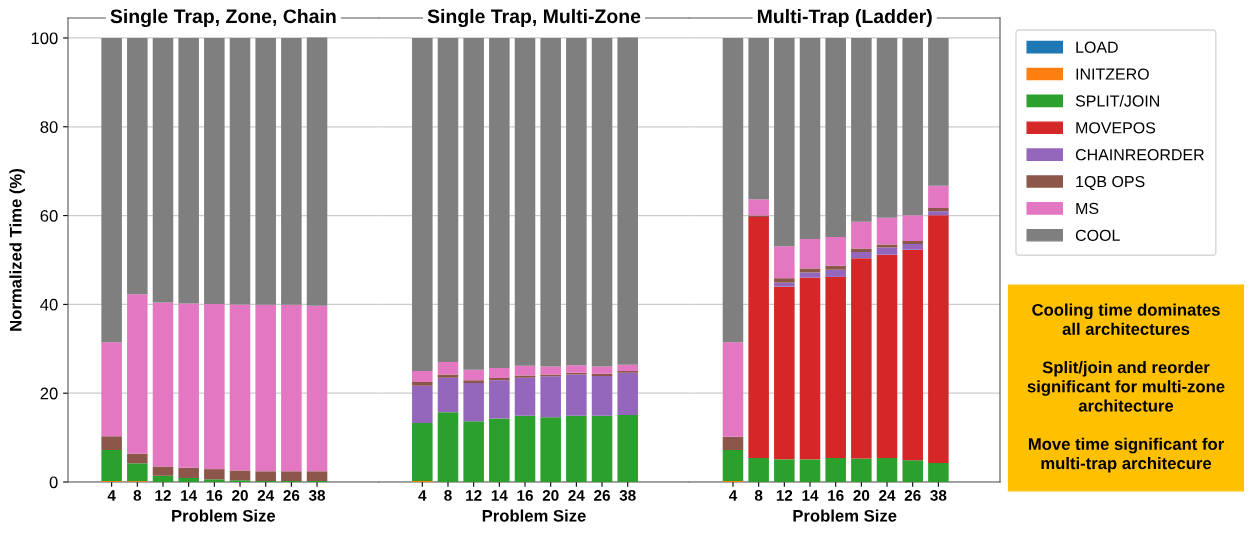  What do you see at coordinates (1087, 208) in the screenshot?
I see `legend-label: MS` at bounding box center [1087, 208].